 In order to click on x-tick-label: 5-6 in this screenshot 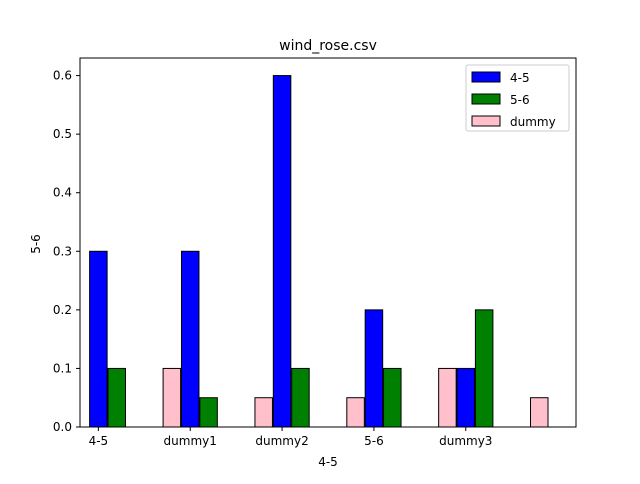, I will do `click(374, 441)`.